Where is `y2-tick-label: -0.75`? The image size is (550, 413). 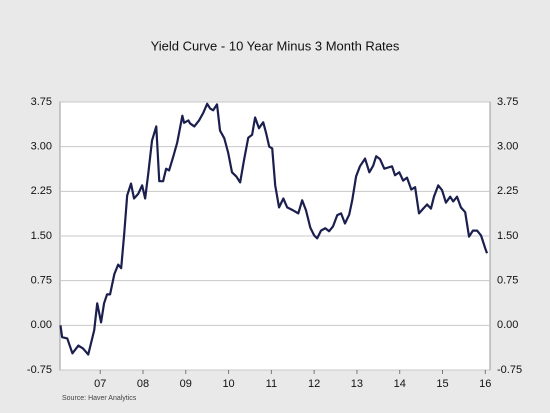
y2-tick-label: -0.75 is located at coordinates (509, 370).